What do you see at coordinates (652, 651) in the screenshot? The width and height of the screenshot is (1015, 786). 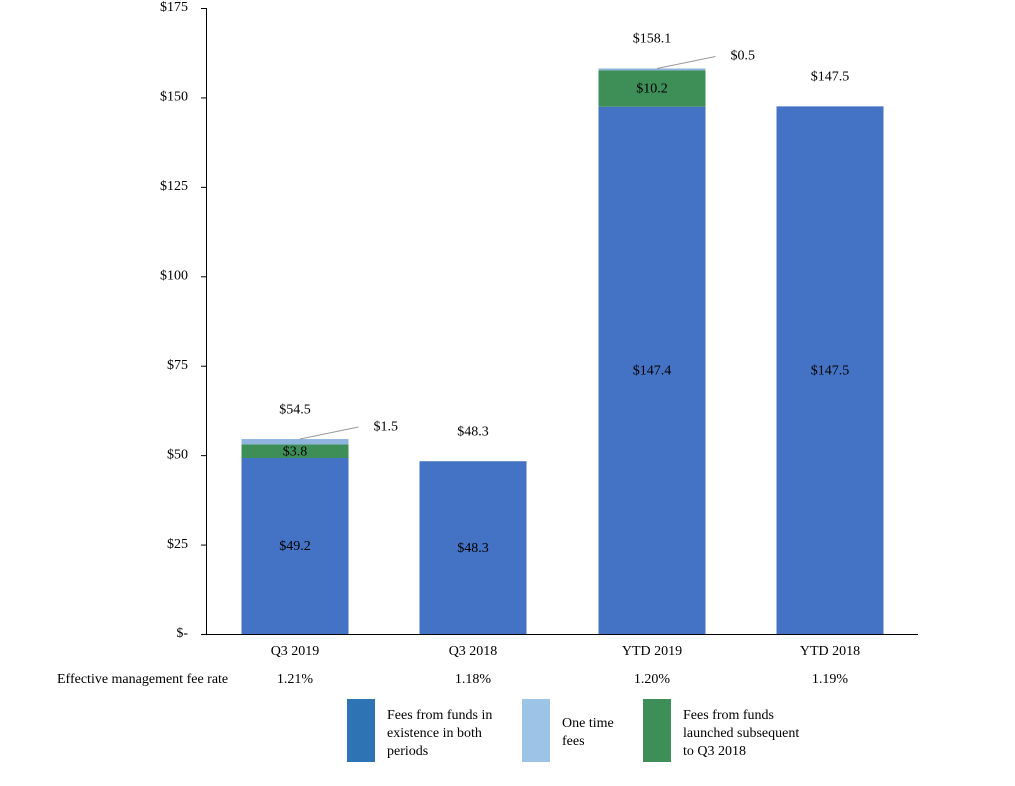 I see `x-tick-label: YTD 2019` at bounding box center [652, 651].